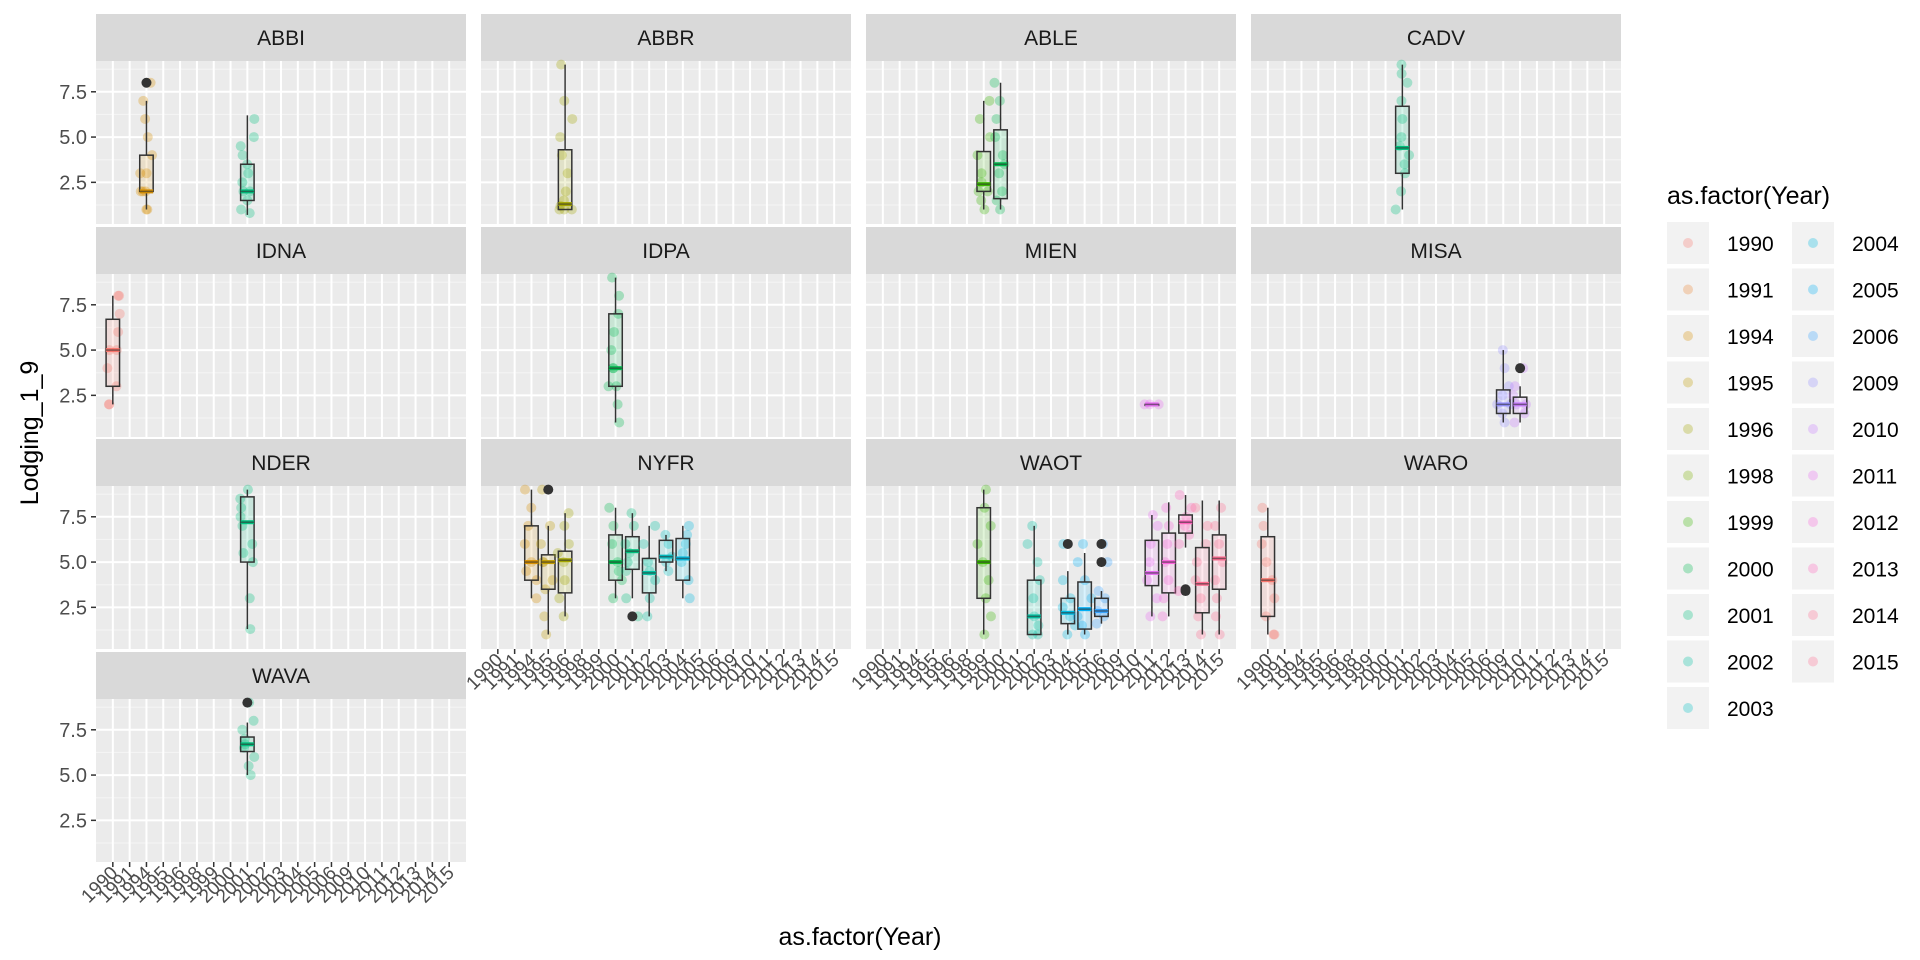  I want to click on legend-entry-2010: 2010, so click(1845, 429).